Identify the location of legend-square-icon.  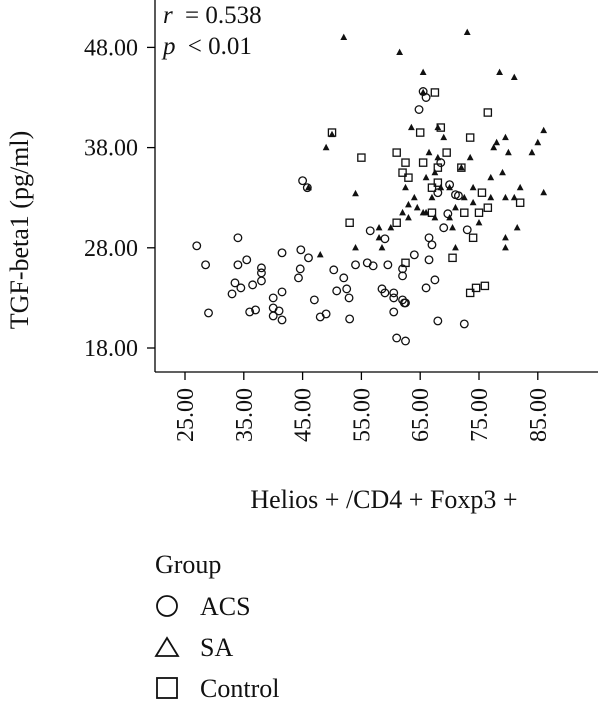
(167, 688).